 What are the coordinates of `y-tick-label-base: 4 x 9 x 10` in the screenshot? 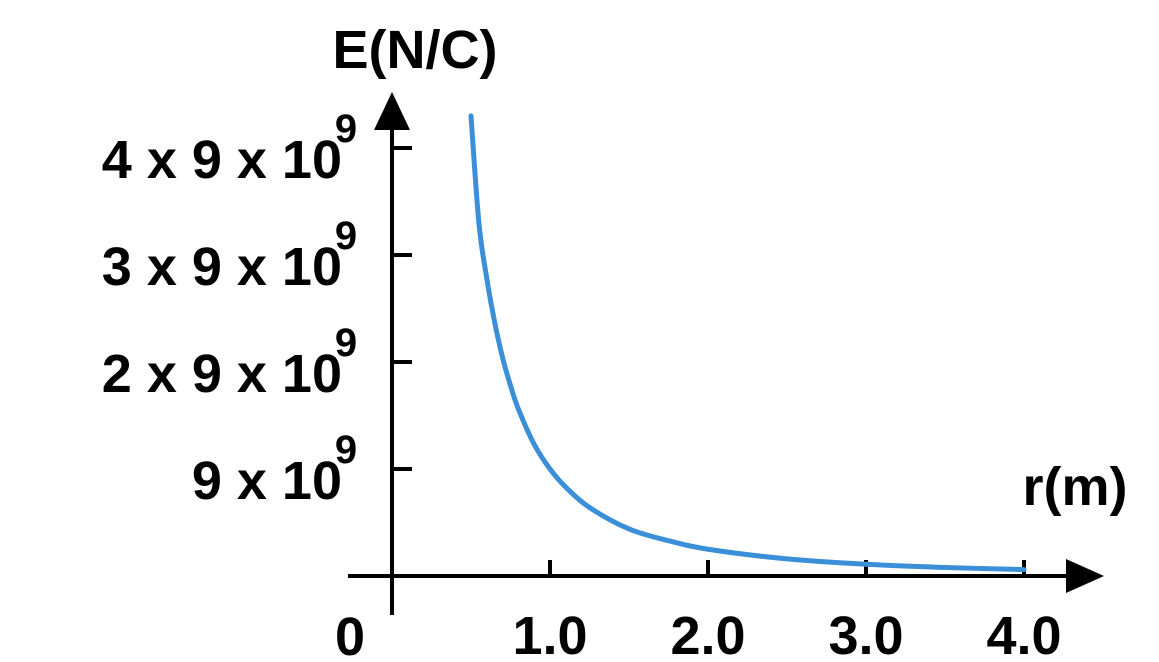 It's located at (222, 160).